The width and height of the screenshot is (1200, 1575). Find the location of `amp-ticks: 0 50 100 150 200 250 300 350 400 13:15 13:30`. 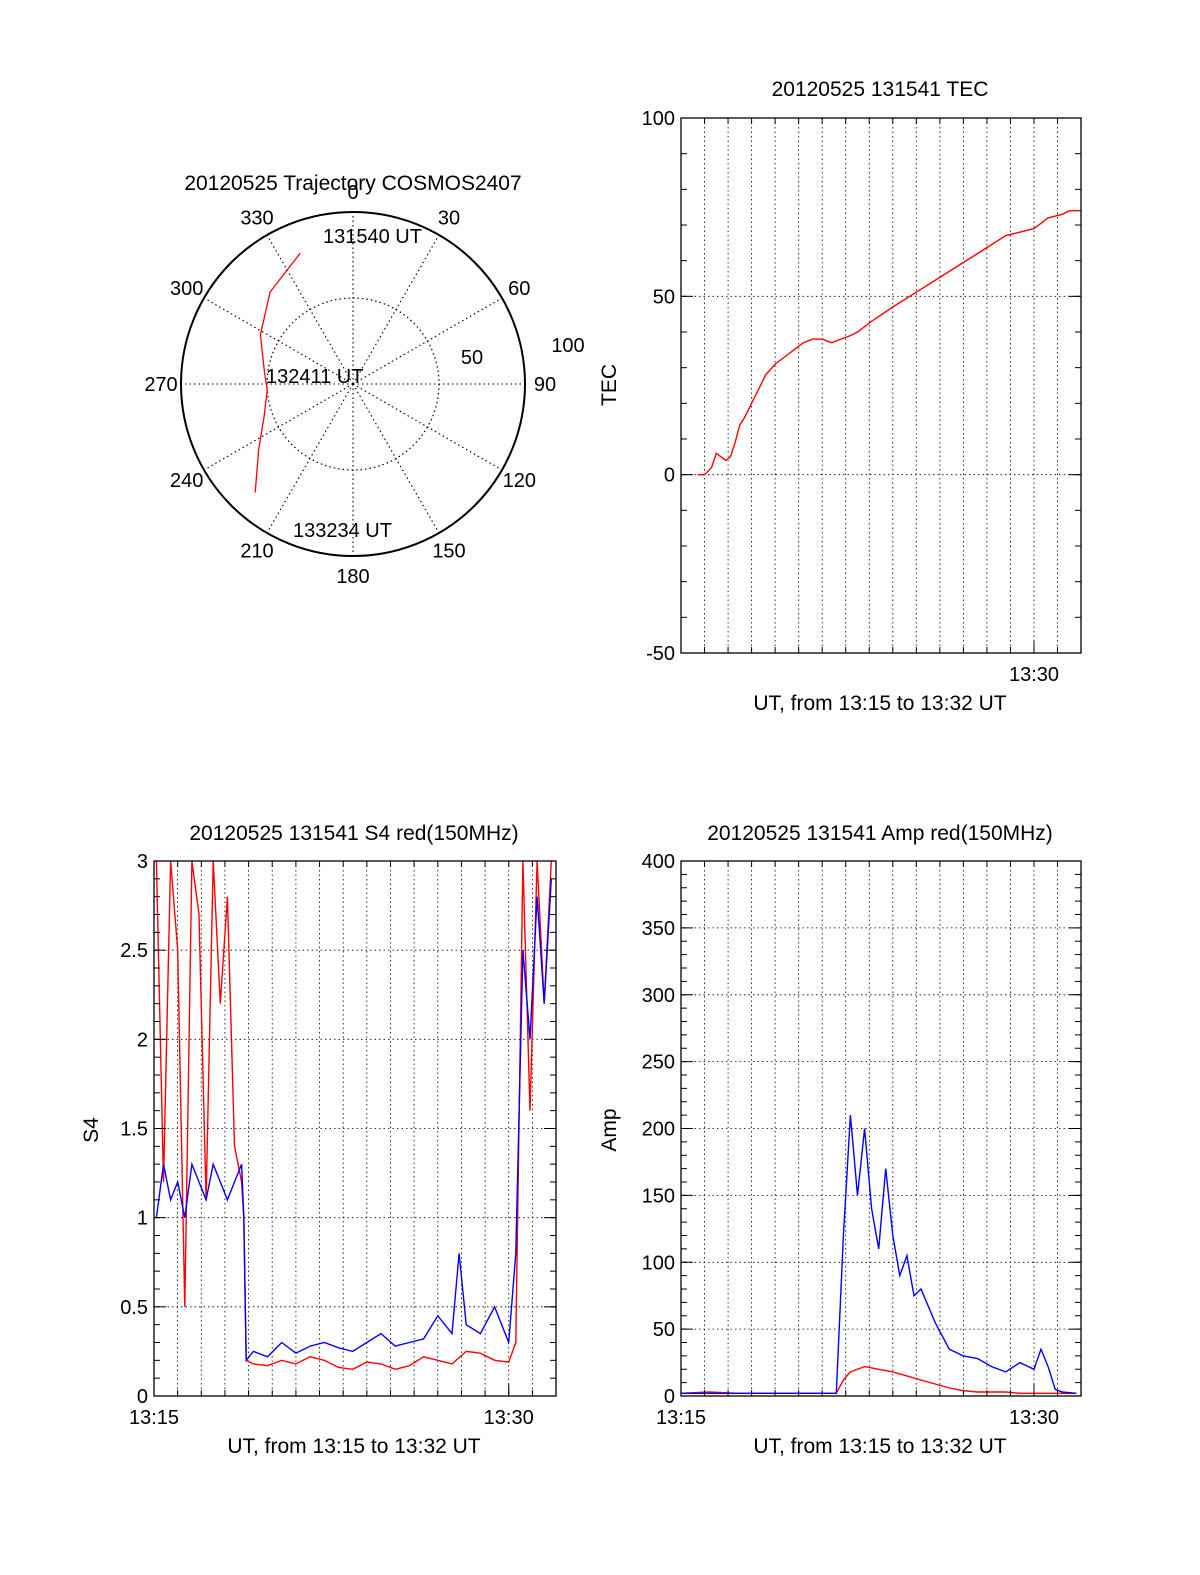

amp-ticks: 0 50 100 150 200 250 300 350 400 13:15 13:30 is located at coordinates (862, 1140).